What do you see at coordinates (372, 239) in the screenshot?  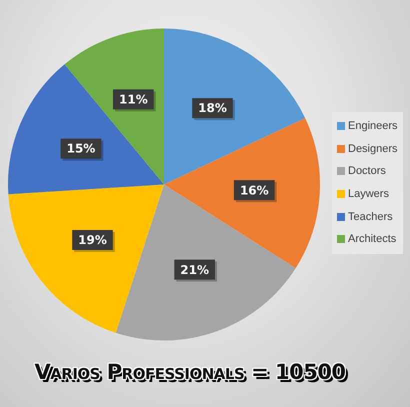 I see `legend-label: Architects` at bounding box center [372, 239].